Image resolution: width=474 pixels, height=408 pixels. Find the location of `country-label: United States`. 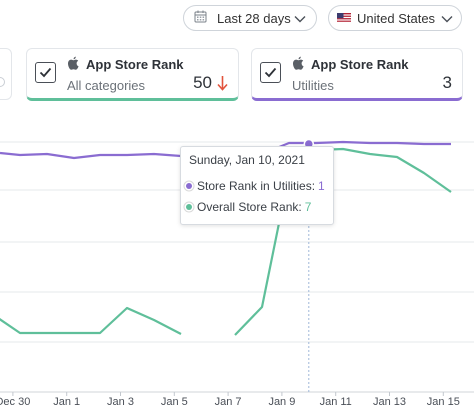

country-label: United States is located at coordinates (396, 18).